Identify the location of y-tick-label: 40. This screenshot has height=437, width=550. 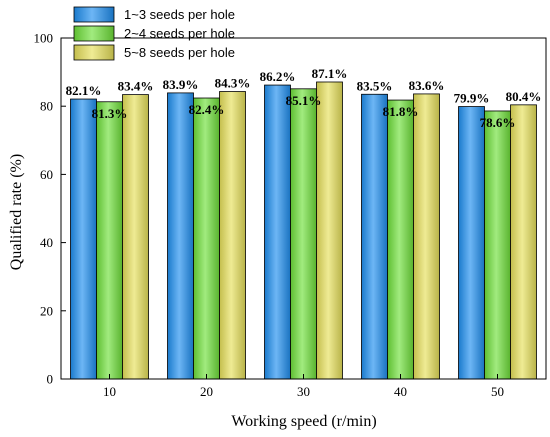
(46, 242).